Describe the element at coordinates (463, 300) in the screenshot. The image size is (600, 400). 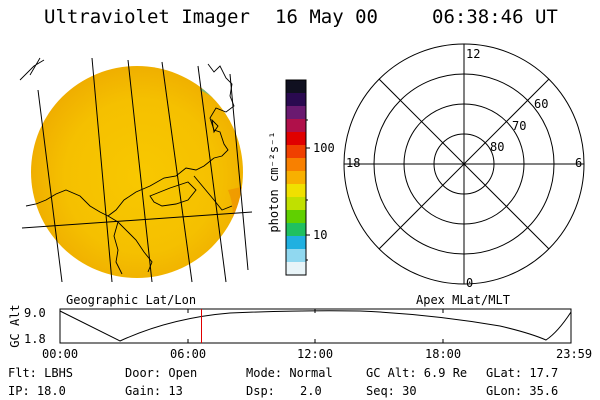
I see `apex-panel-label: Apex MLat/MLT` at that location.